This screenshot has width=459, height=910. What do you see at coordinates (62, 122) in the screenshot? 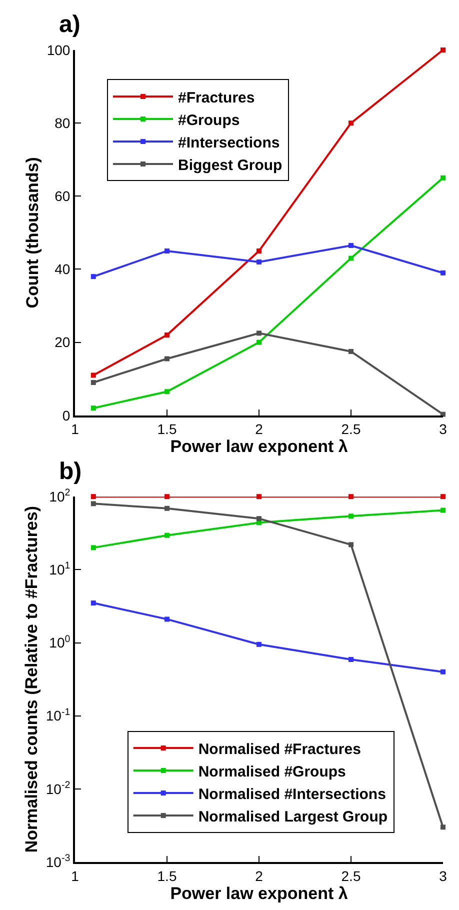
I see `y-tick-label: 80` at bounding box center [62, 122].